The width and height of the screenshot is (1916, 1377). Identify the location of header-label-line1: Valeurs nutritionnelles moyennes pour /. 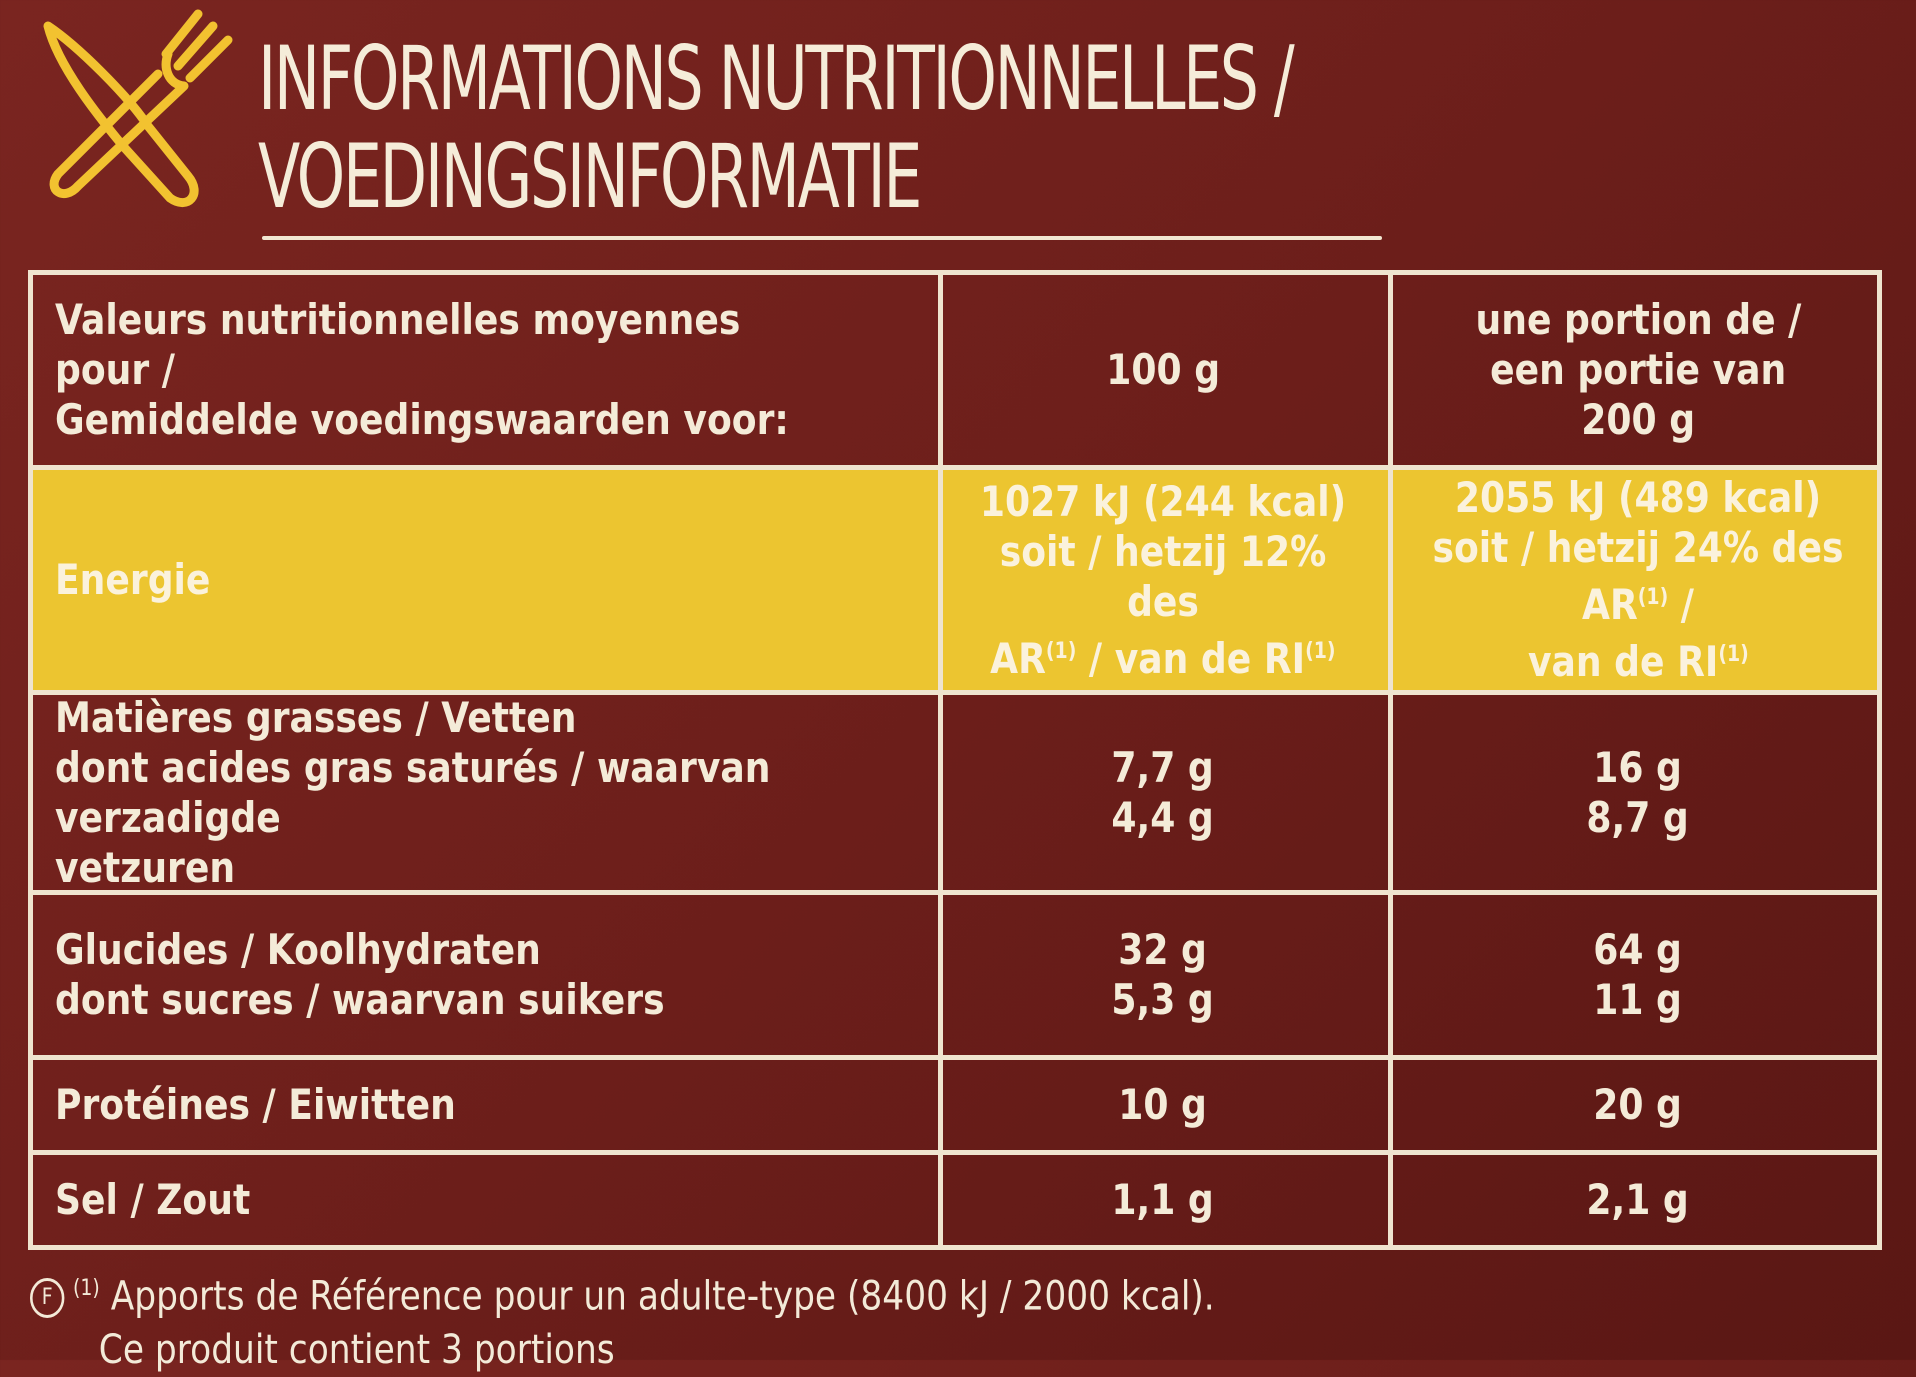
(398, 344).